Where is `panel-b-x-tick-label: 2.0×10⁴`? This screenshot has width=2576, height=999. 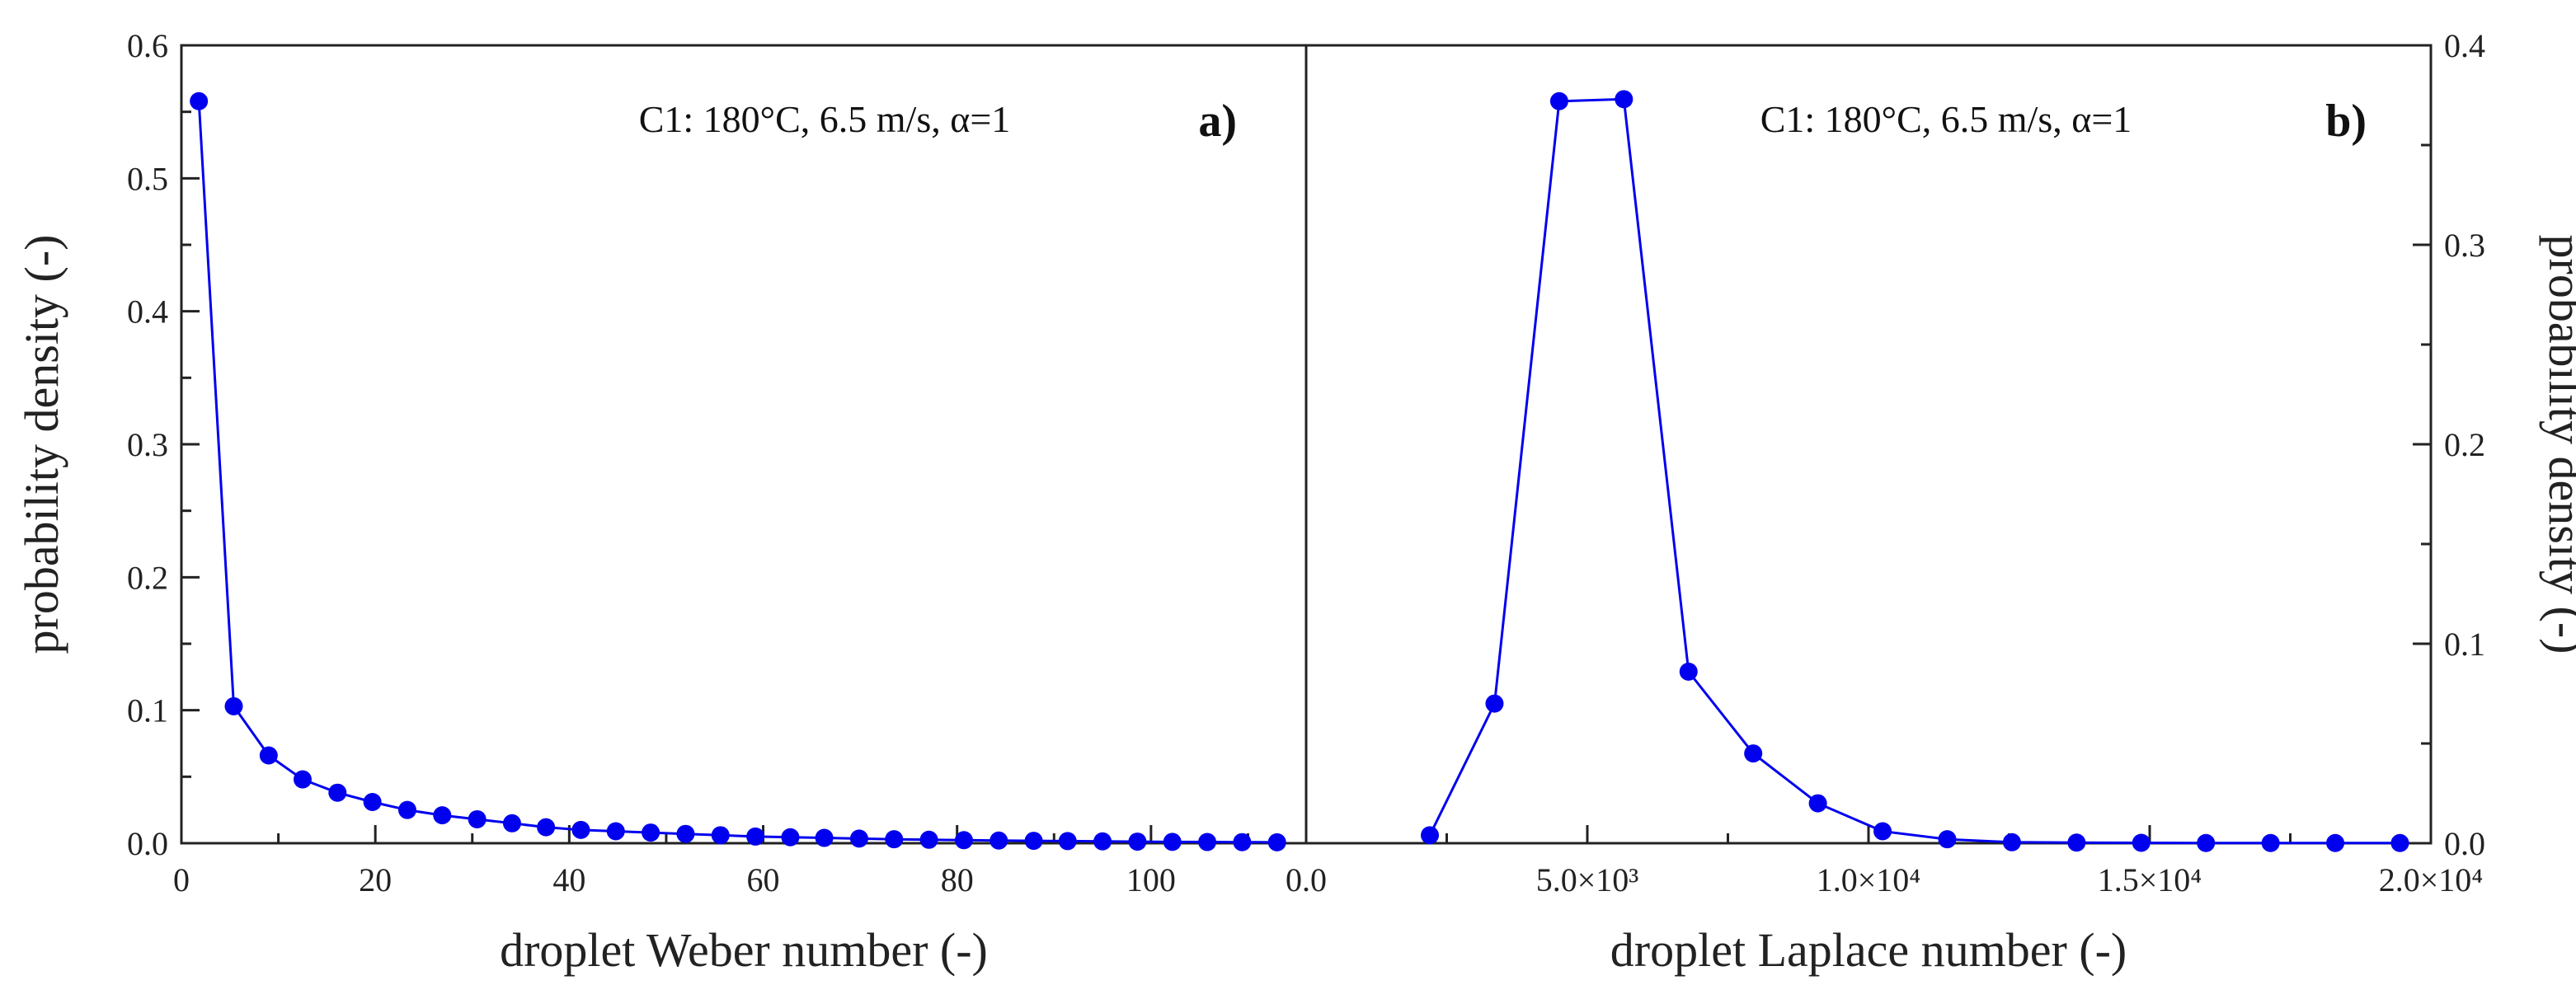 panel-b-x-tick-label: 2.0×10⁴ is located at coordinates (2431, 879).